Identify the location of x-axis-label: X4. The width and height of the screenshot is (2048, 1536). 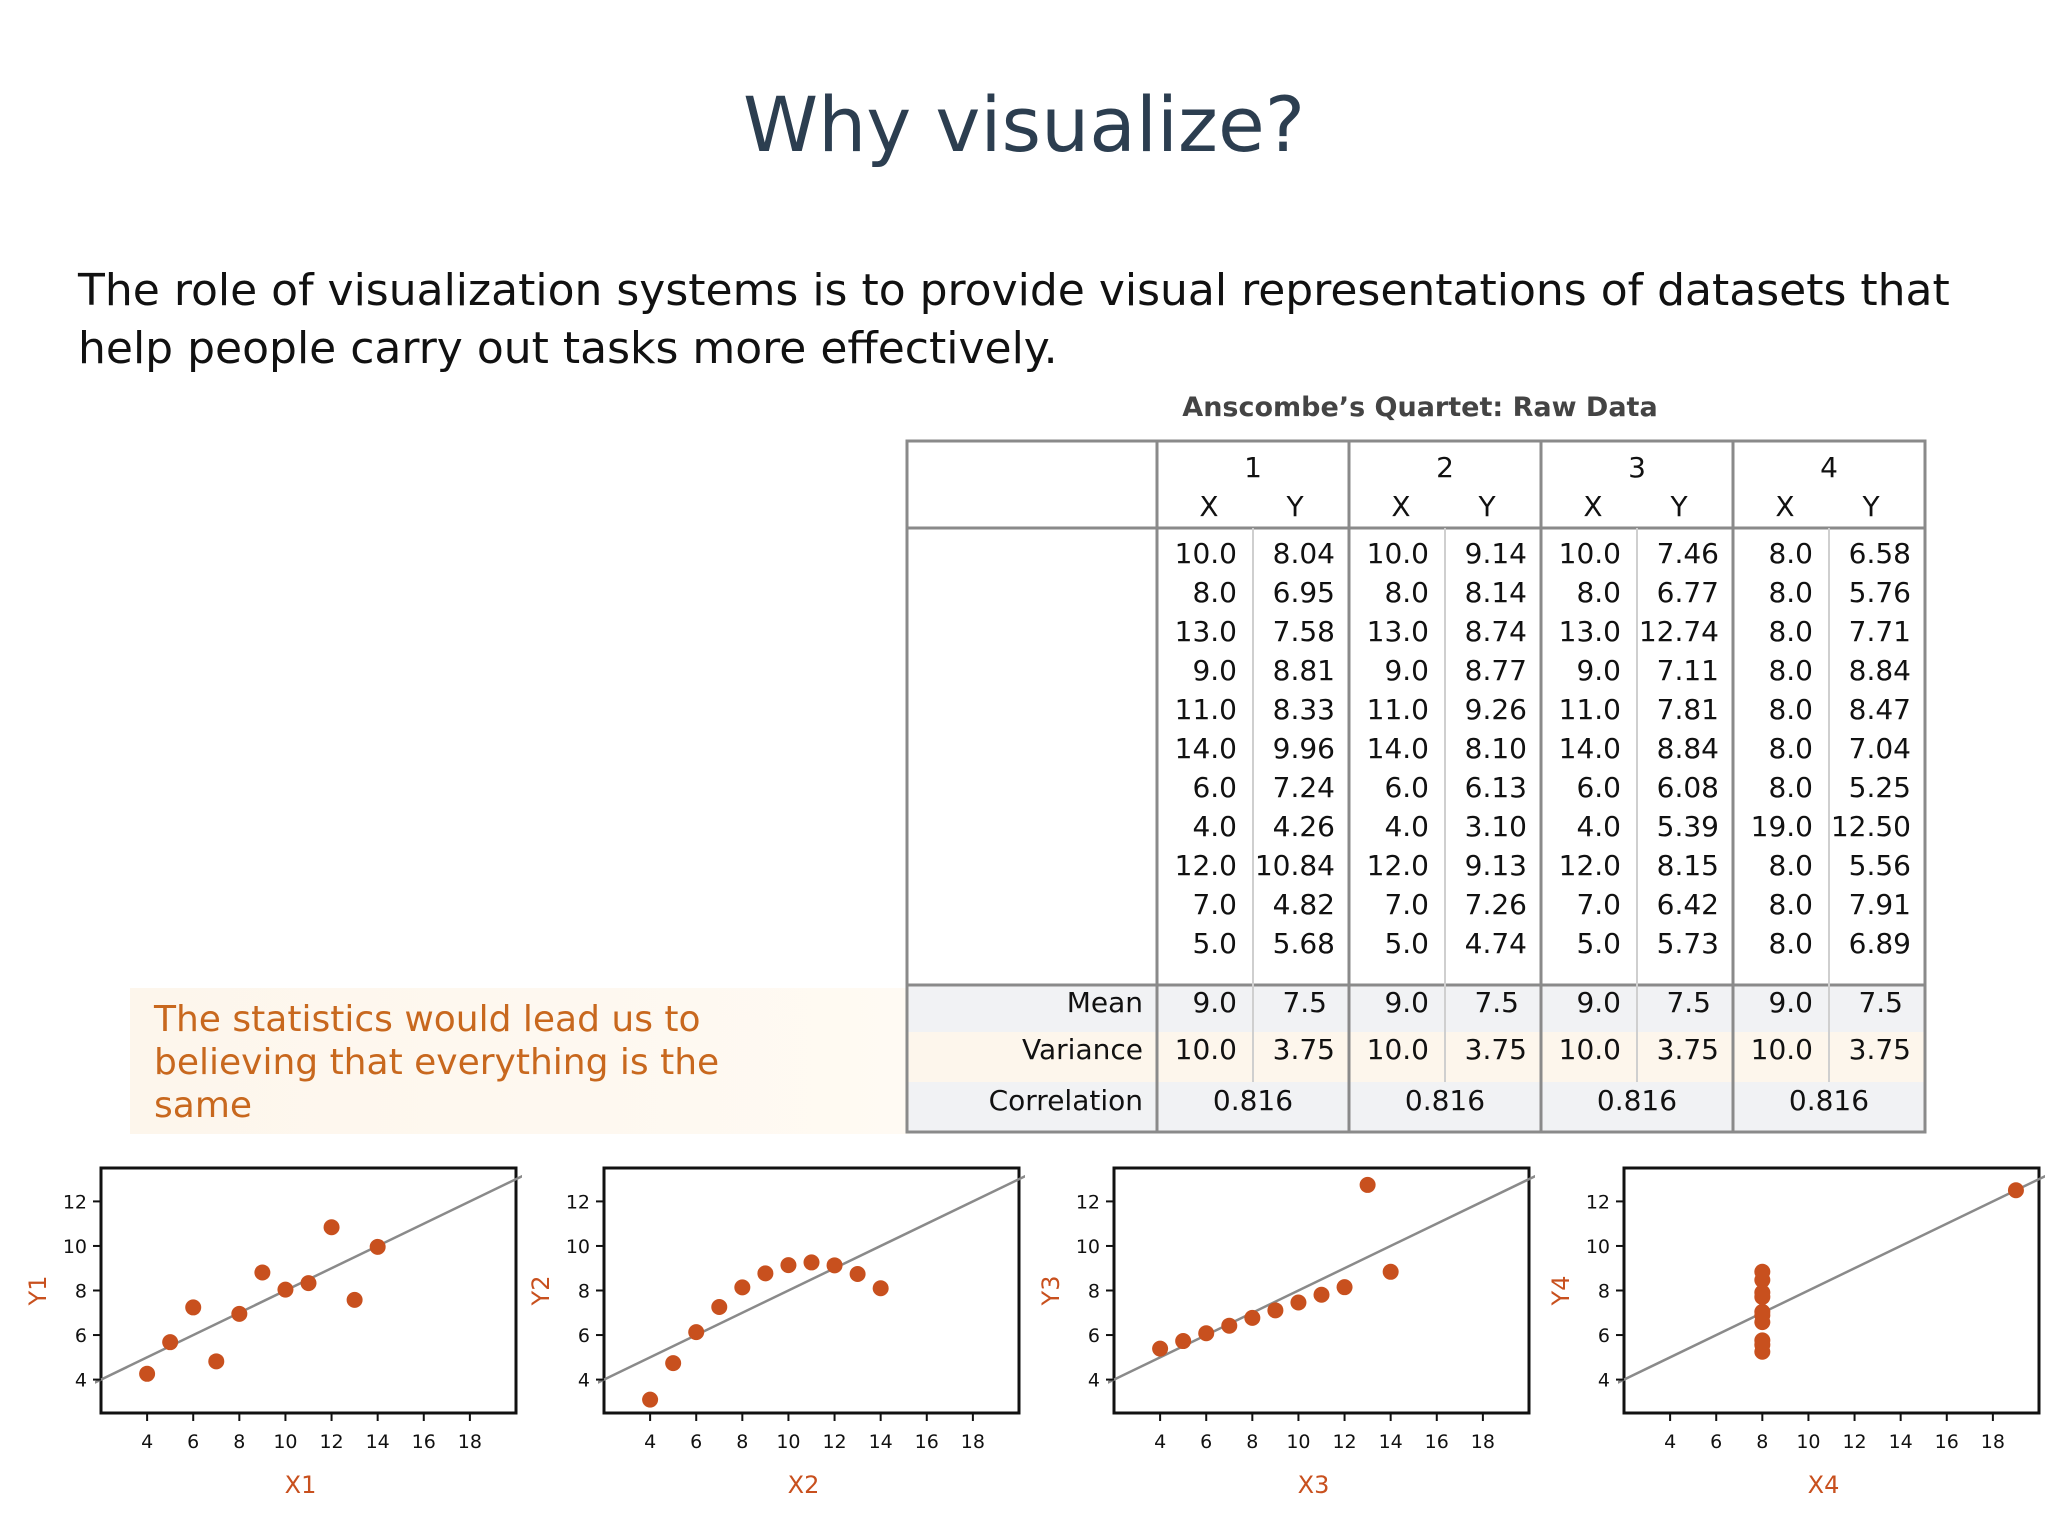
(1824, 1485).